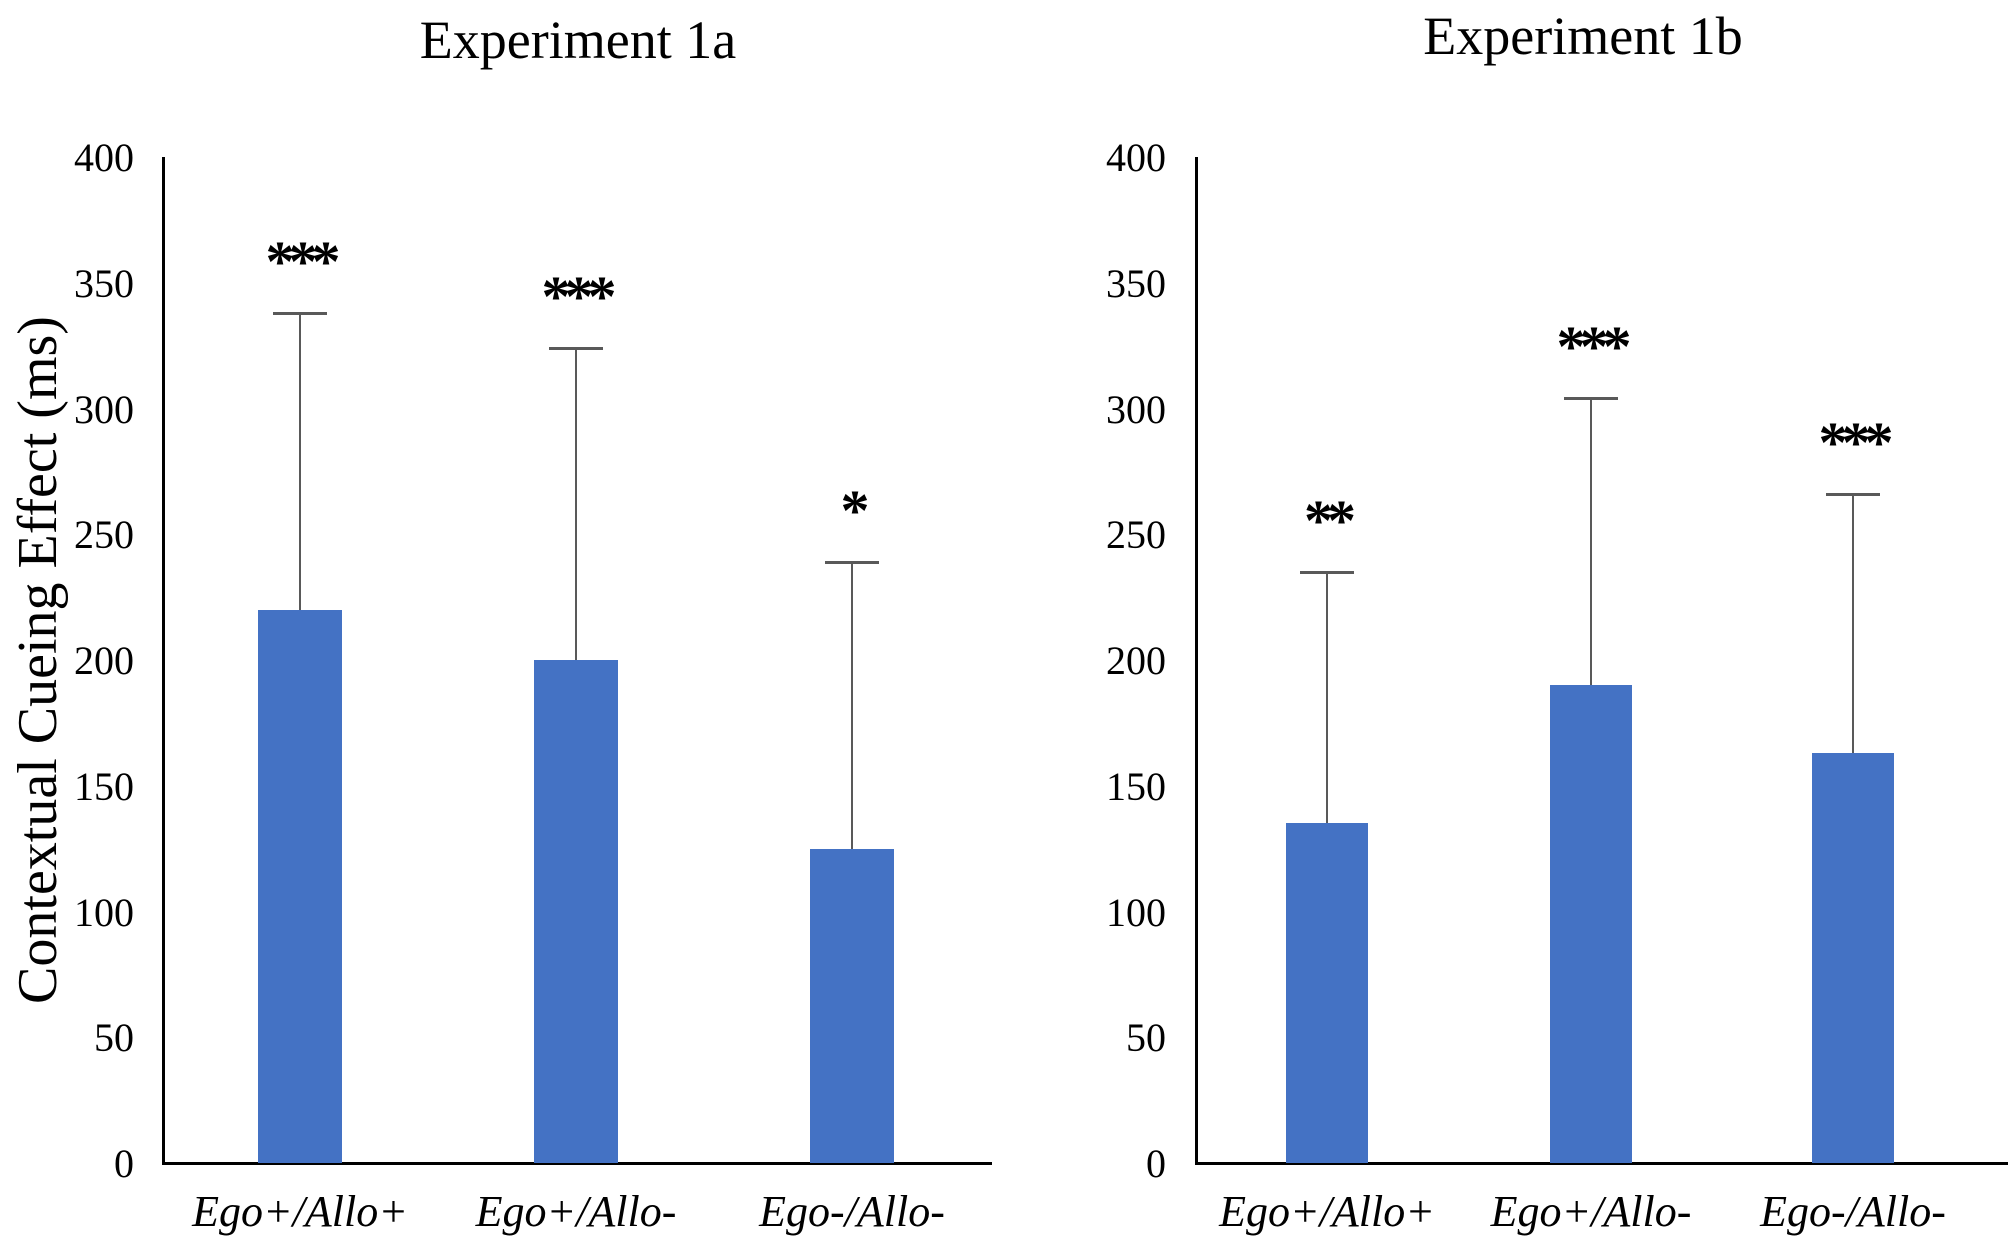  What do you see at coordinates (578, 40) in the screenshot?
I see `chart1-title: Experiment 1a` at bounding box center [578, 40].